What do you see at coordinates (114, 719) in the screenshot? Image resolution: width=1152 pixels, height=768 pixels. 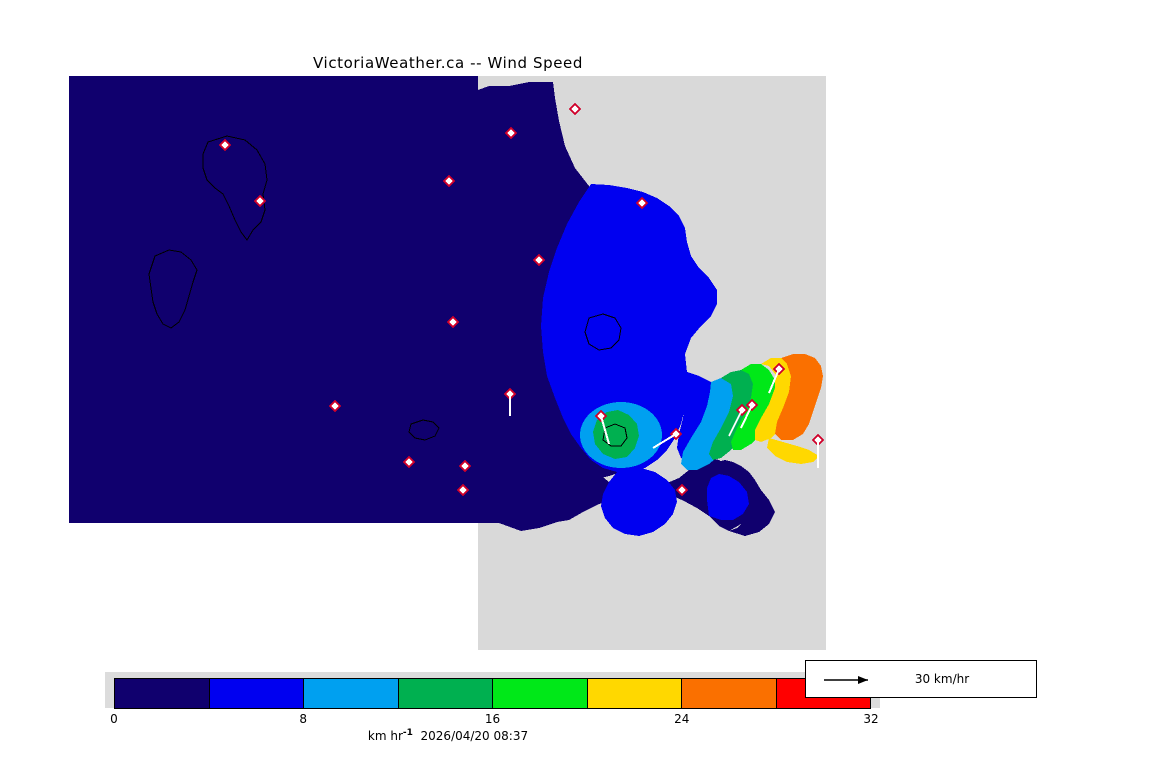 I see `colorbar-tick-0: 0` at bounding box center [114, 719].